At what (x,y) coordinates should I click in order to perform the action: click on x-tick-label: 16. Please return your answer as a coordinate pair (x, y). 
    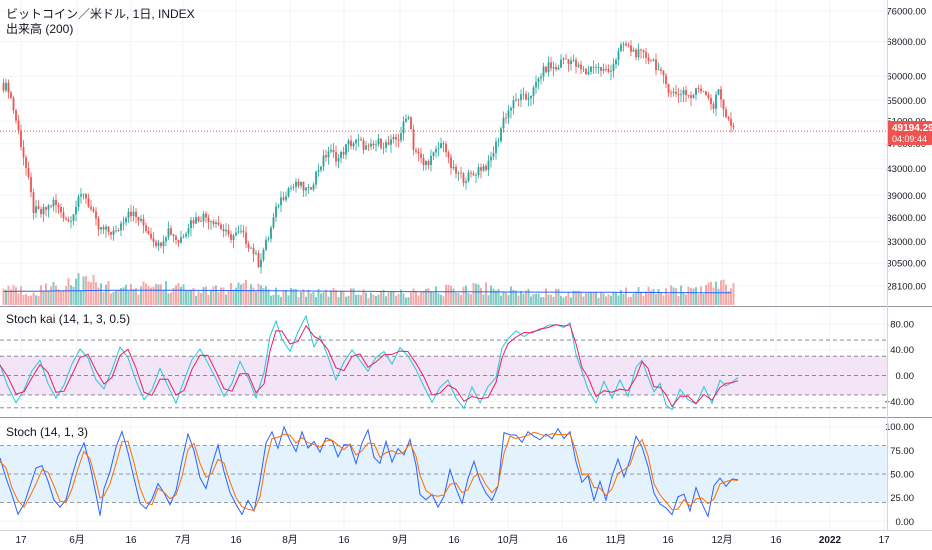
    Looking at the image, I should click on (131, 540).